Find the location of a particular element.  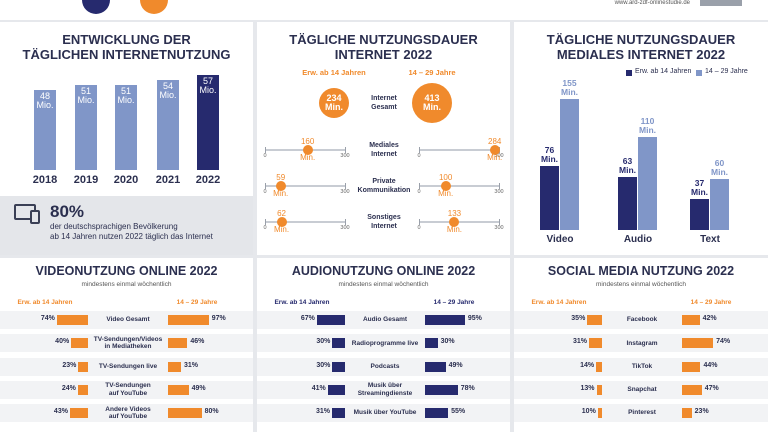

bar-label: 74% is located at coordinates (723, 342).